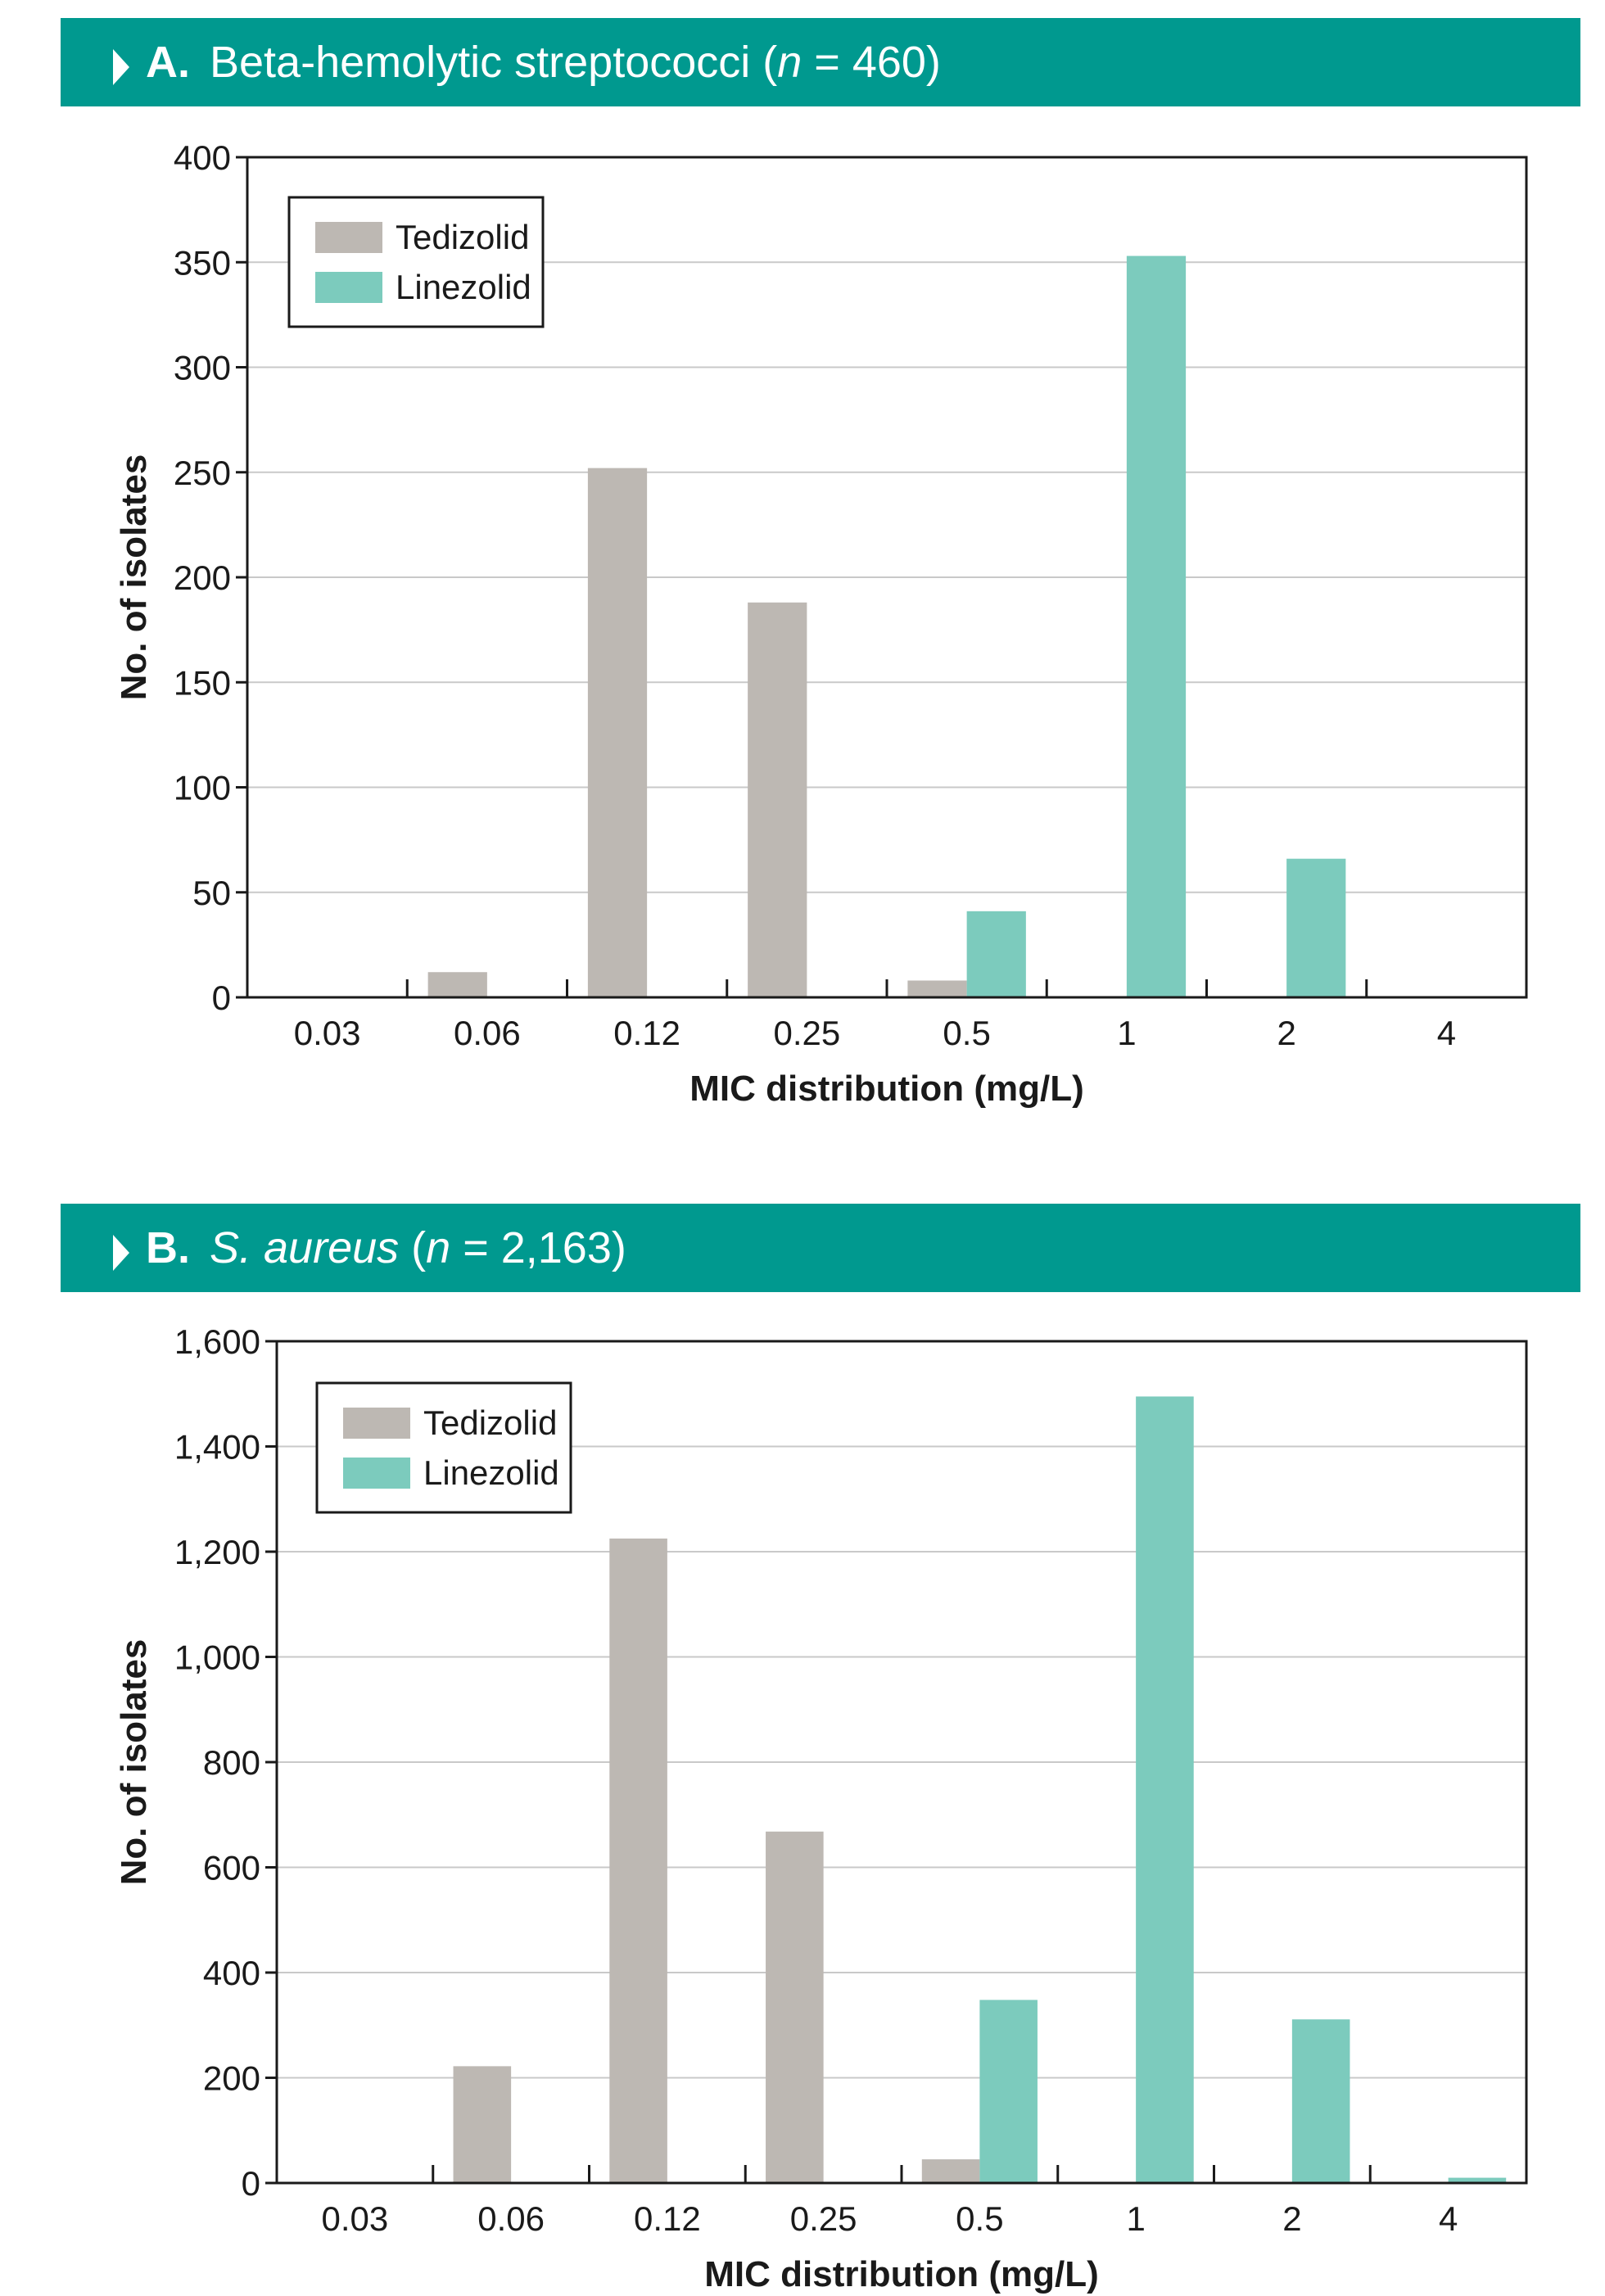 This screenshot has height=2296, width=1605. Describe the element at coordinates (202, 473) in the screenshot. I see `y-tick-label: 250` at that location.